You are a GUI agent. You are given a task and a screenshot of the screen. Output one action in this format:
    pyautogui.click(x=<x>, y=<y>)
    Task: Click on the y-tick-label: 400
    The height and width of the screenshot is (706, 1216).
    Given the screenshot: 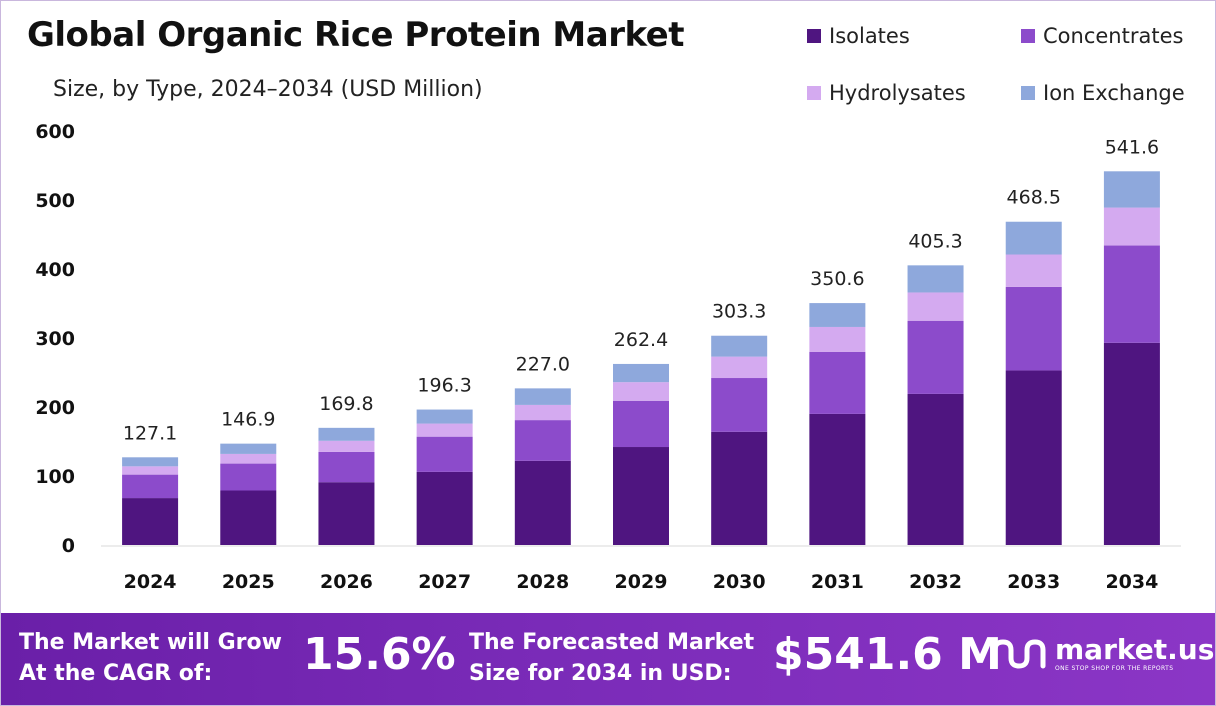 What is the action you would take?
    pyautogui.click(x=55, y=270)
    